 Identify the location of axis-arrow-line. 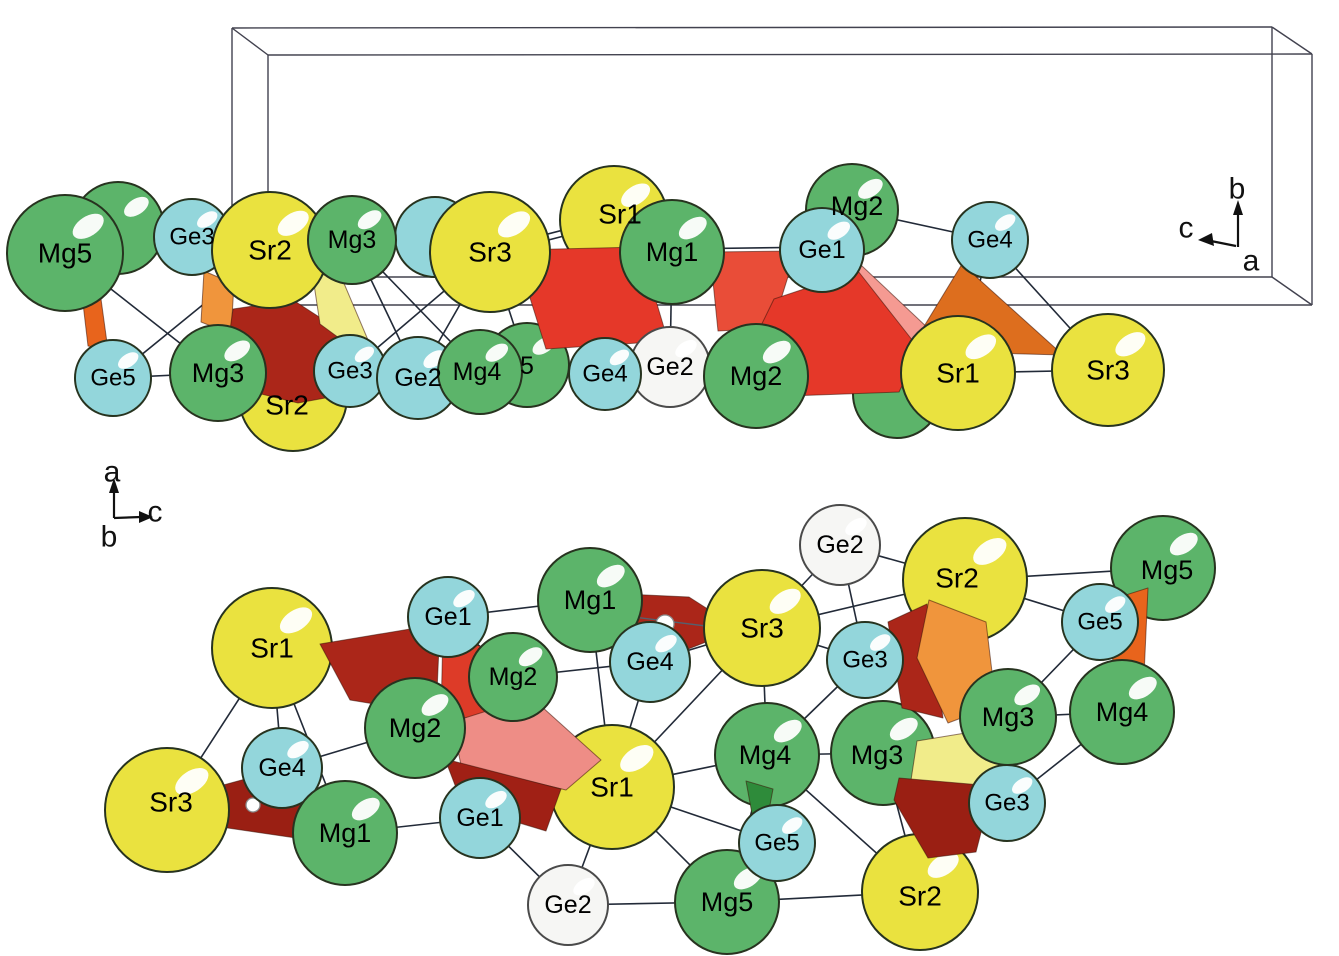
(127, 517).